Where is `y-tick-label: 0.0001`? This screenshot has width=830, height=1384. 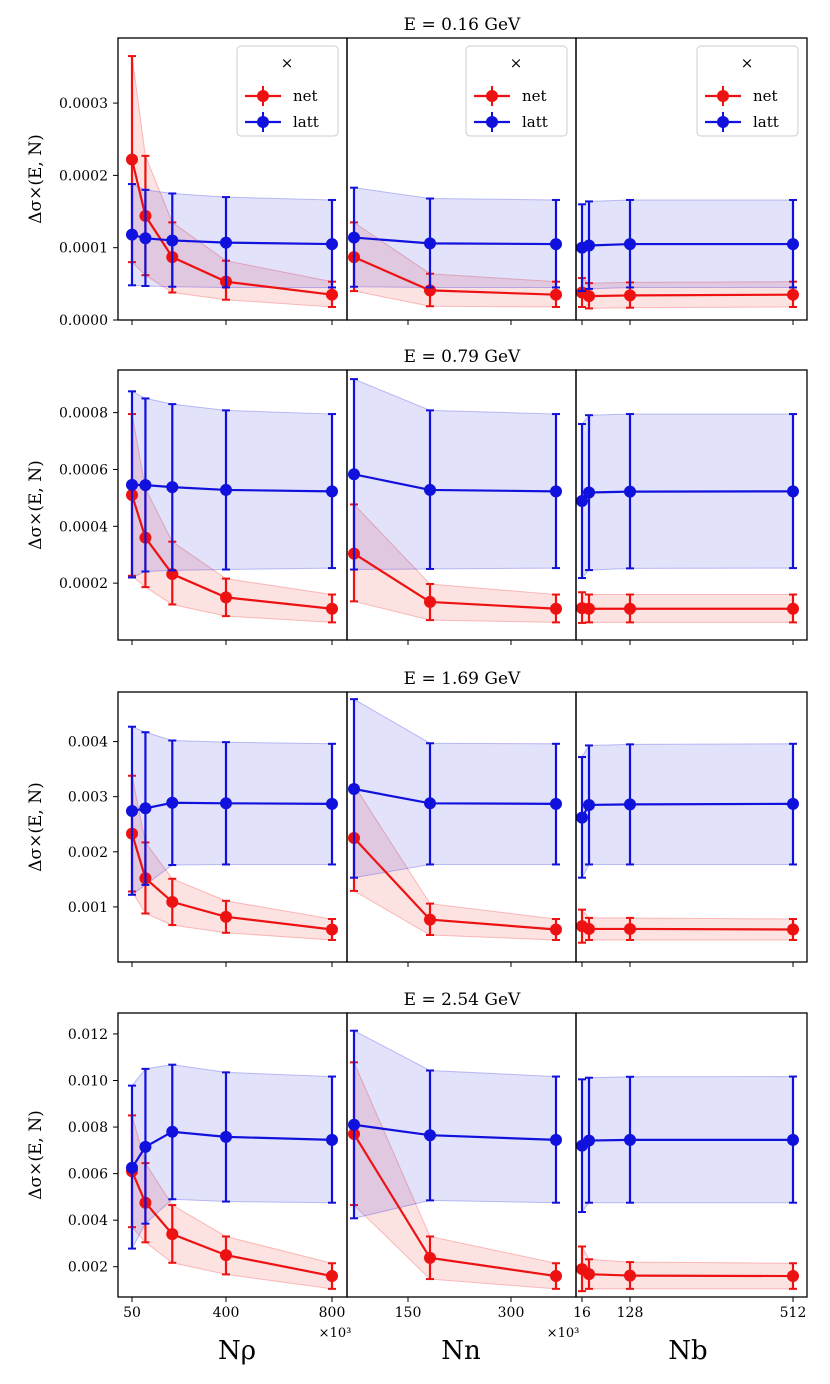 y-tick-label: 0.0001 is located at coordinates (83, 249).